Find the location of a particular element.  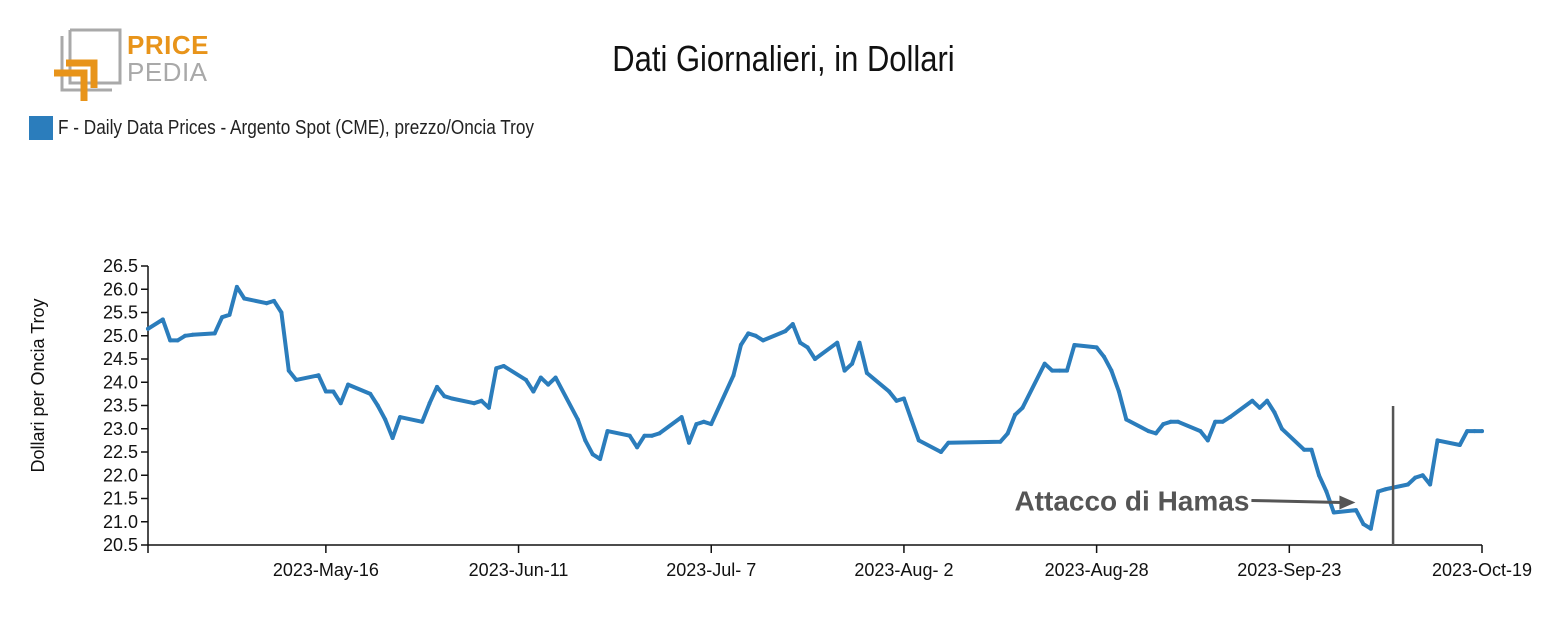

y-tick-label: 25.0 is located at coordinates (120, 336).